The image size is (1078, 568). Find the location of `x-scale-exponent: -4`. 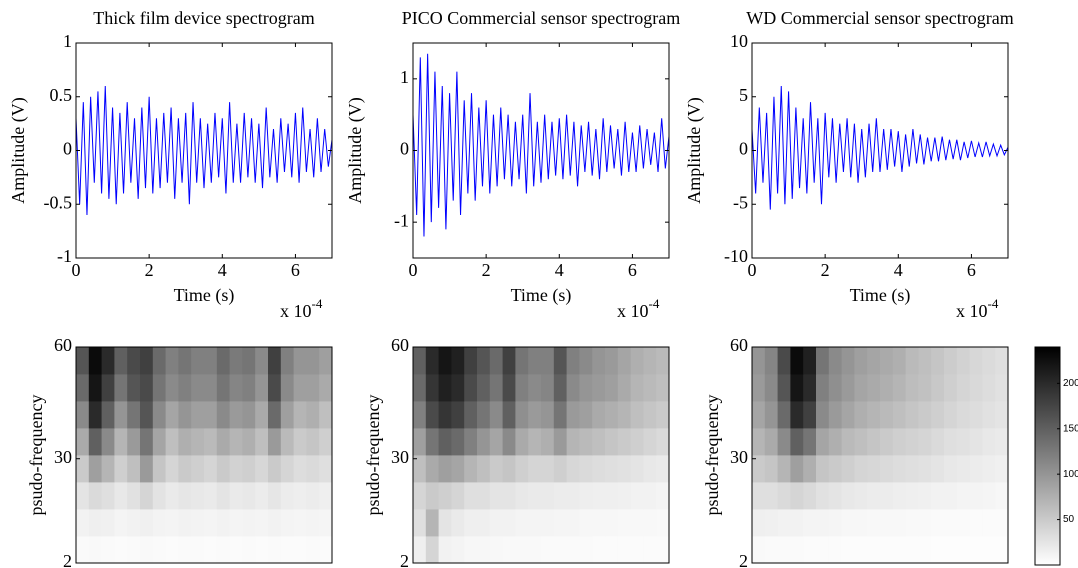

x-scale-exponent: -4 is located at coordinates (654, 303).